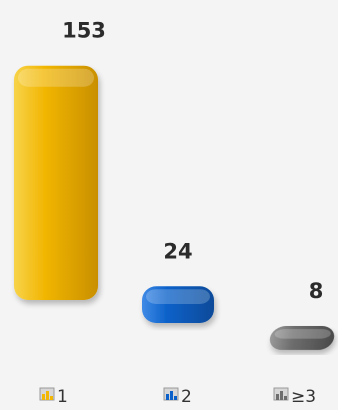 The width and height of the screenshot is (338, 410). Describe the element at coordinates (186, 397) in the screenshot. I see `category-label-2: 2` at that location.